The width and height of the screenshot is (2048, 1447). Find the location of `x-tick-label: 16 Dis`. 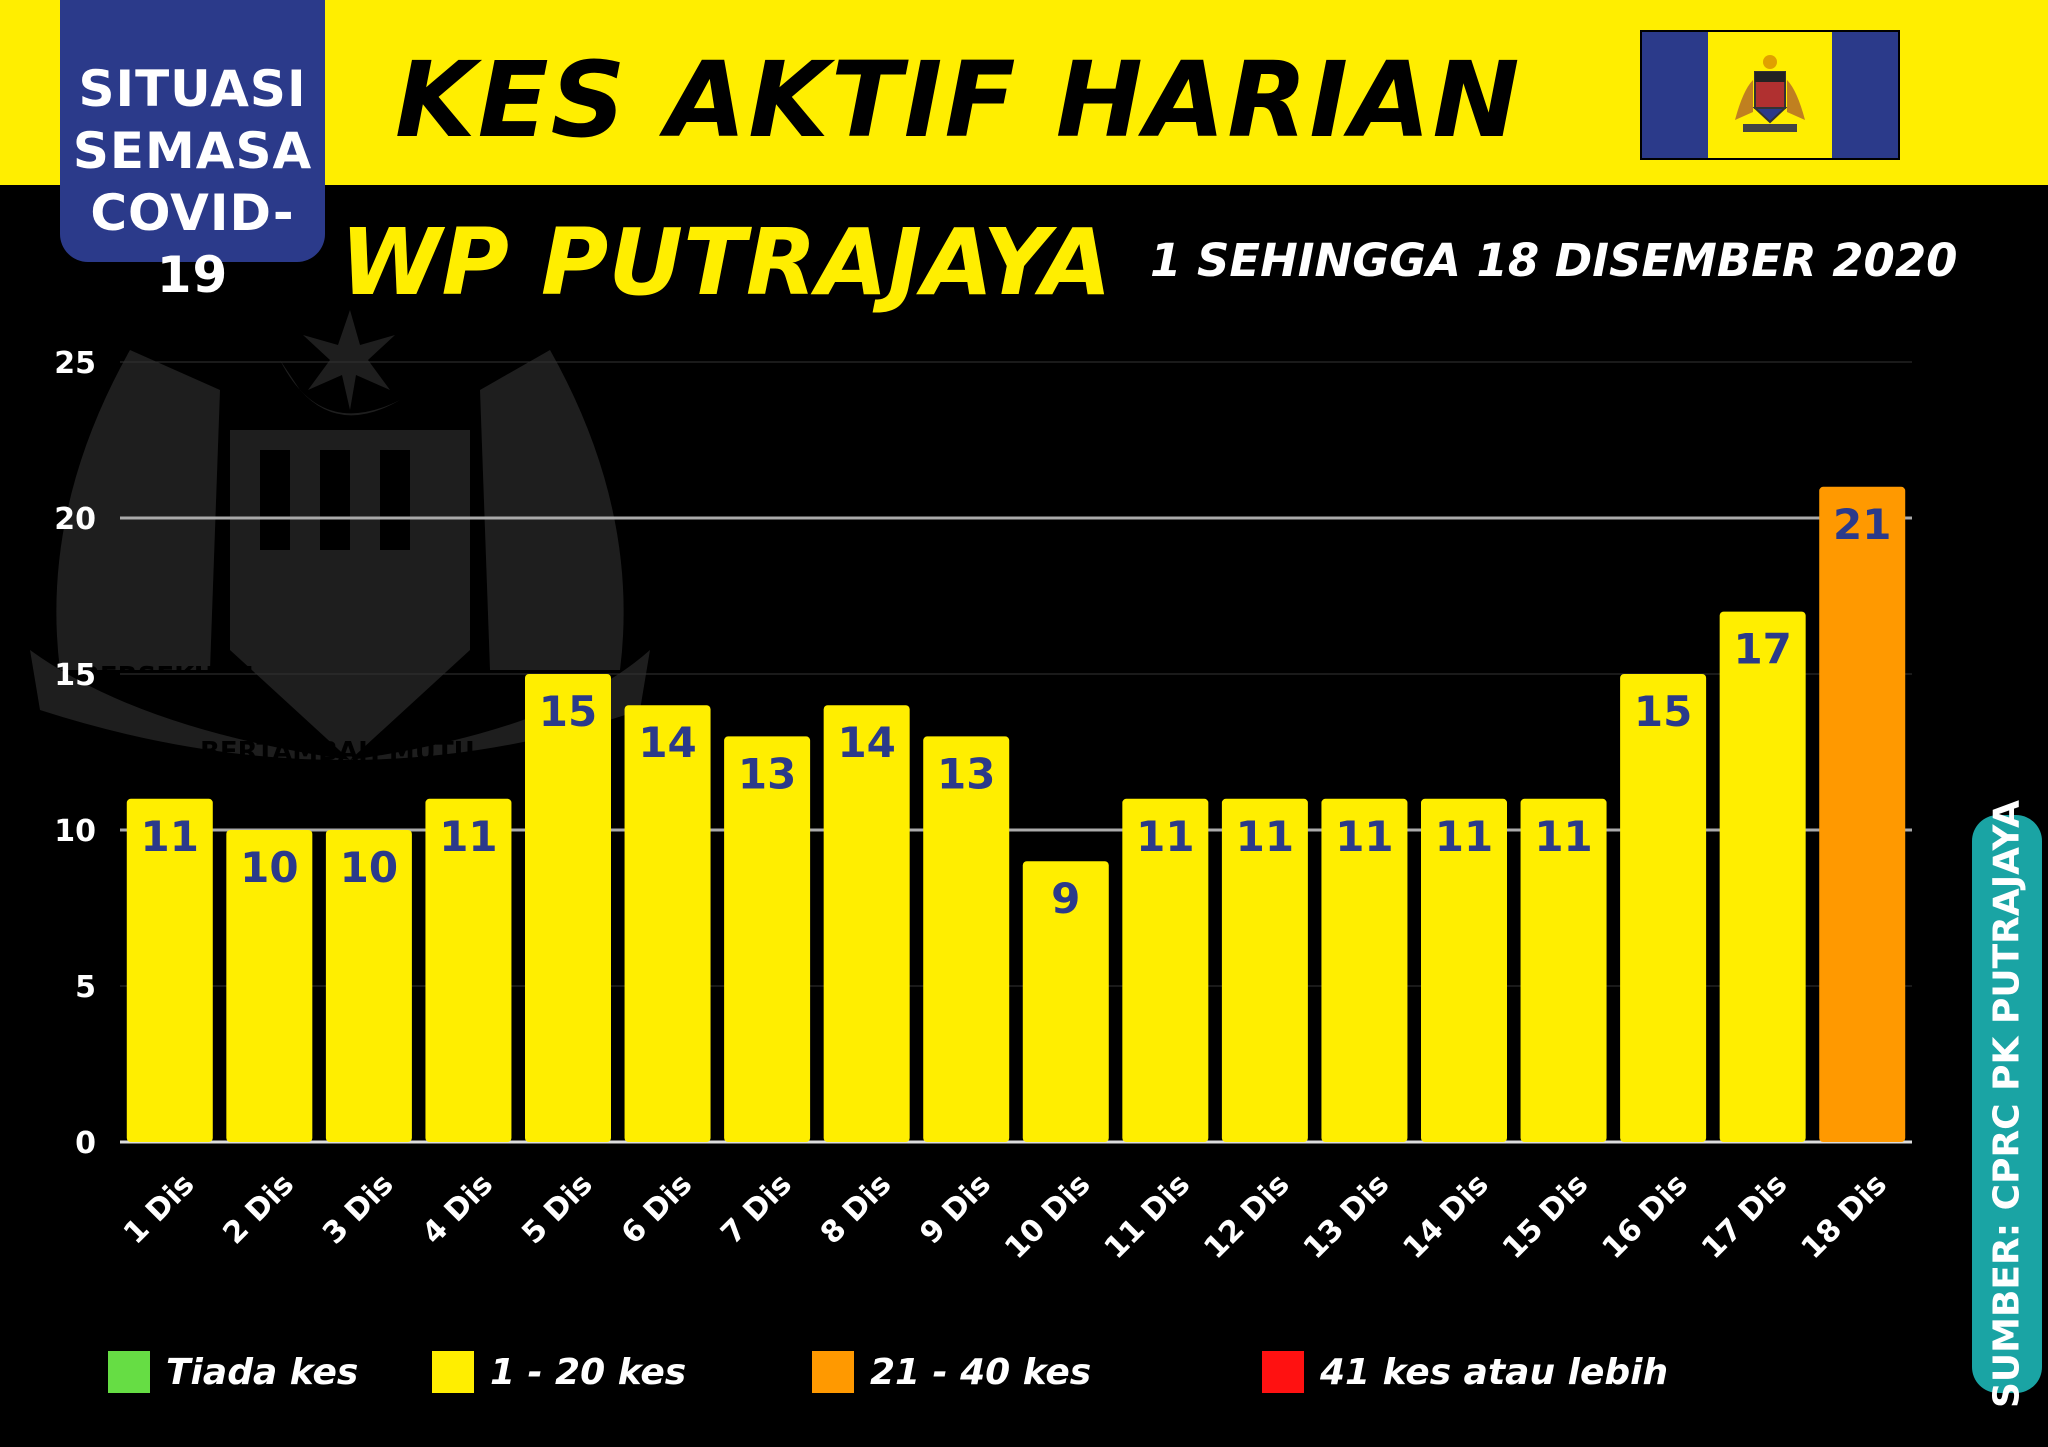

x-tick-label: 16 Dis is located at coordinates (1645, 1216).